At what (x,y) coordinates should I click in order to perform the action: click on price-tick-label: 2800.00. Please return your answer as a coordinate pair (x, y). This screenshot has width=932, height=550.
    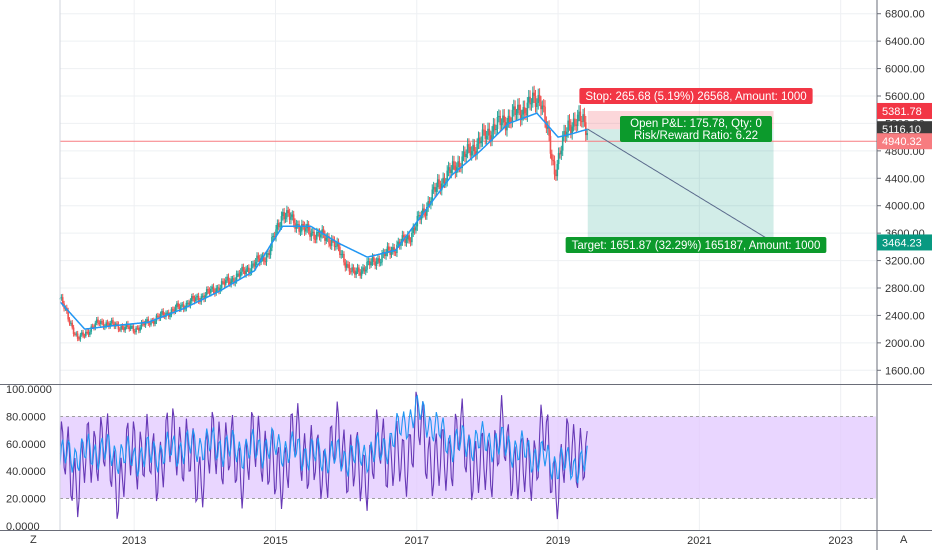
    Looking at the image, I should click on (905, 289).